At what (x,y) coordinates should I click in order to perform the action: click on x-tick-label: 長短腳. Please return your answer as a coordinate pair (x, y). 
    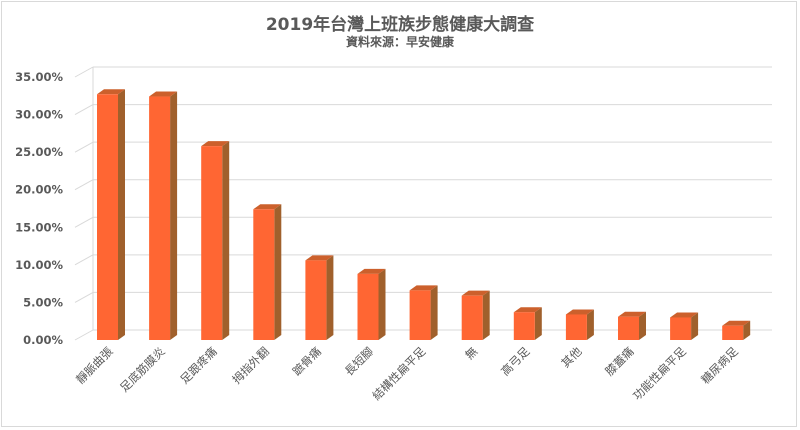
    Looking at the image, I should click on (359, 361).